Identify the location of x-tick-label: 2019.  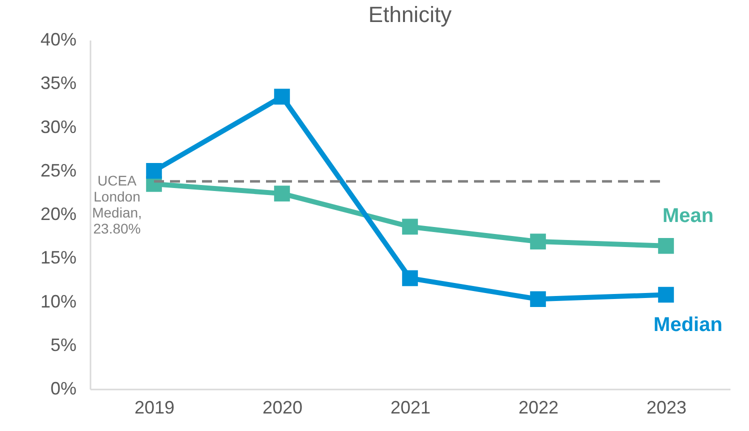
(154, 408).